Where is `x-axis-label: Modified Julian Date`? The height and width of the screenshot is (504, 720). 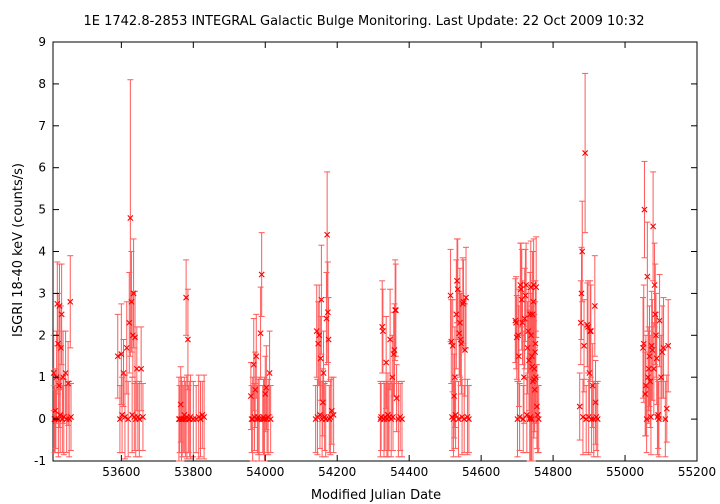 x-axis-label: Modified Julian Date is located at coordinates (376, 495).